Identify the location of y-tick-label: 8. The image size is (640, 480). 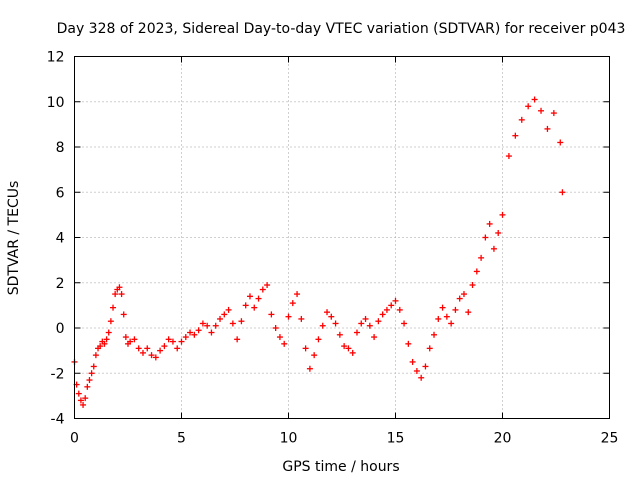
(60, 148).